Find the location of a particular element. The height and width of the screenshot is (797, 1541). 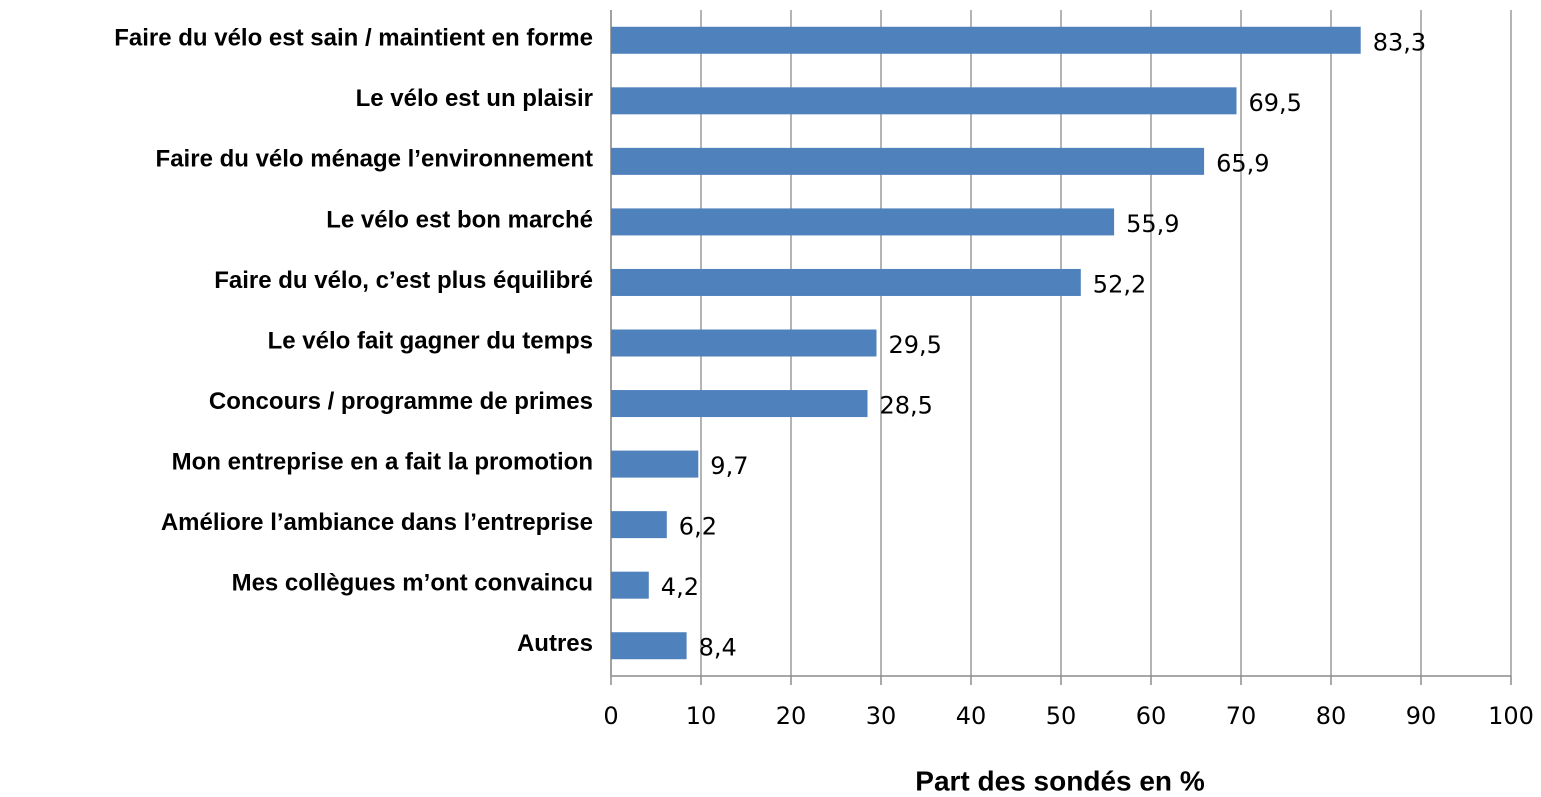

category-label: Autres is located at coordinates (555, 643).